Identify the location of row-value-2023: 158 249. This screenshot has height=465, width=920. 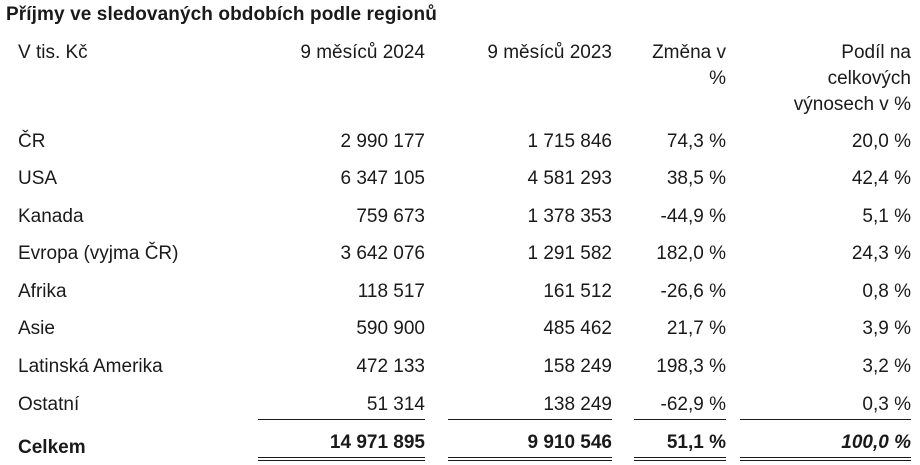
(577, 366).